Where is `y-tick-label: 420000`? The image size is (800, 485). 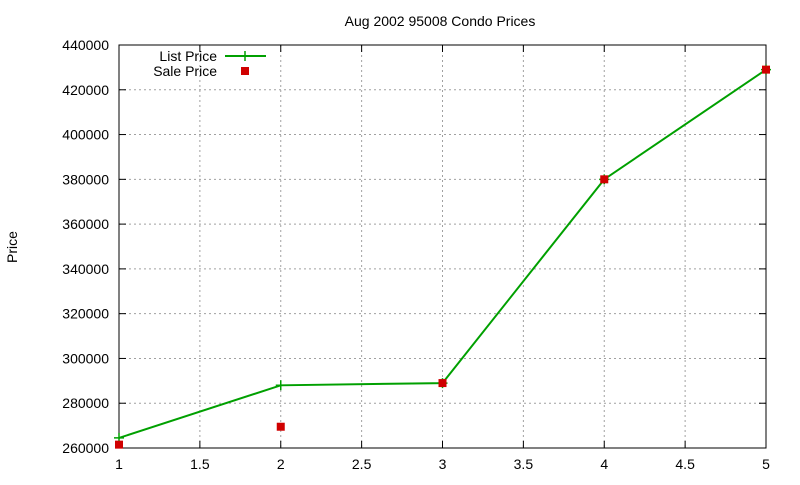
y-tick-label: 420000 is located at coordinates (85, 90).